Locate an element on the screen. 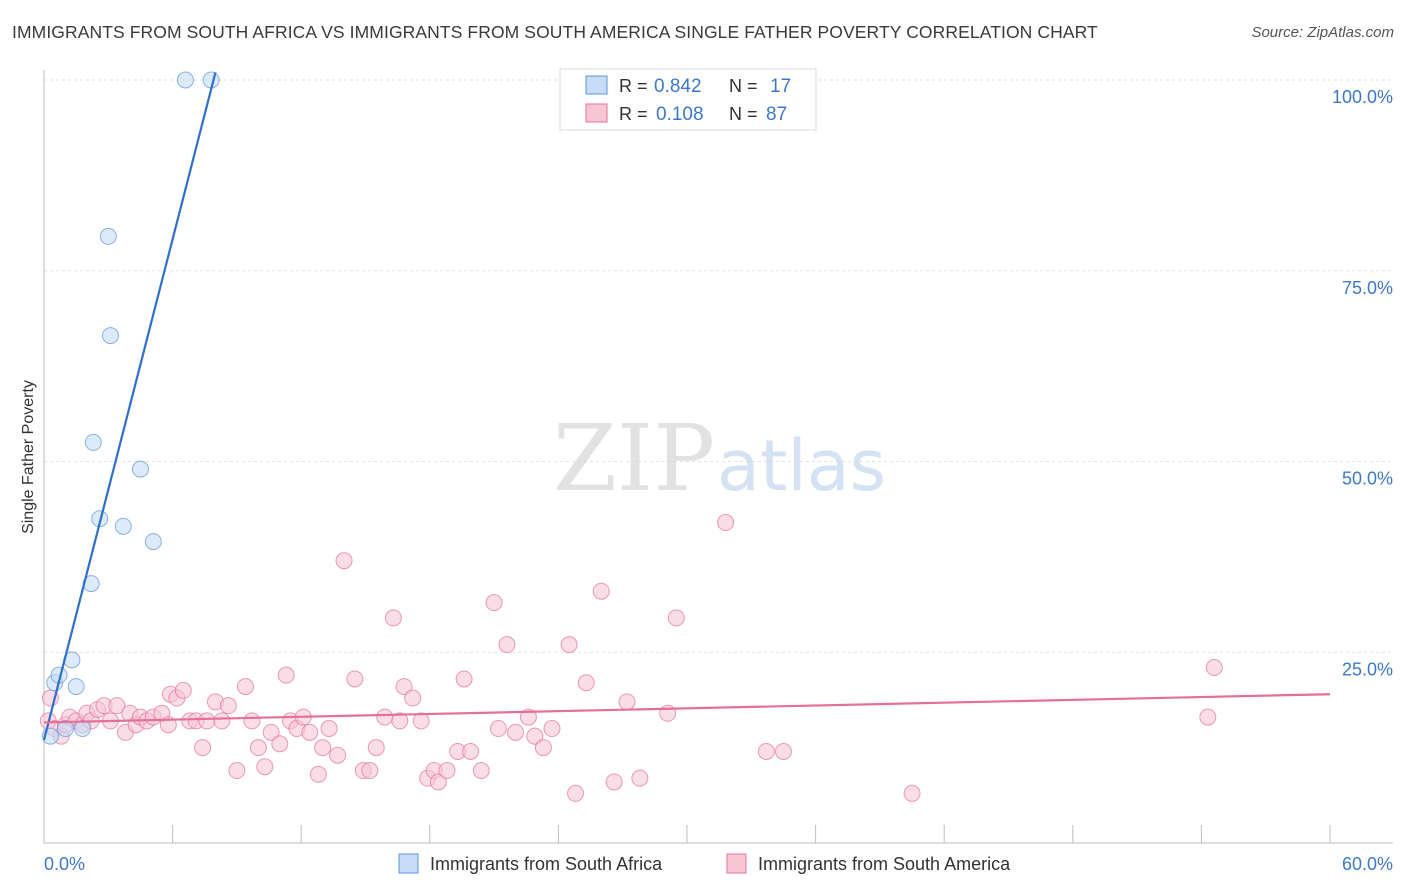  stats-r-label-south-africa: R = is located at coordinates (633, 86).